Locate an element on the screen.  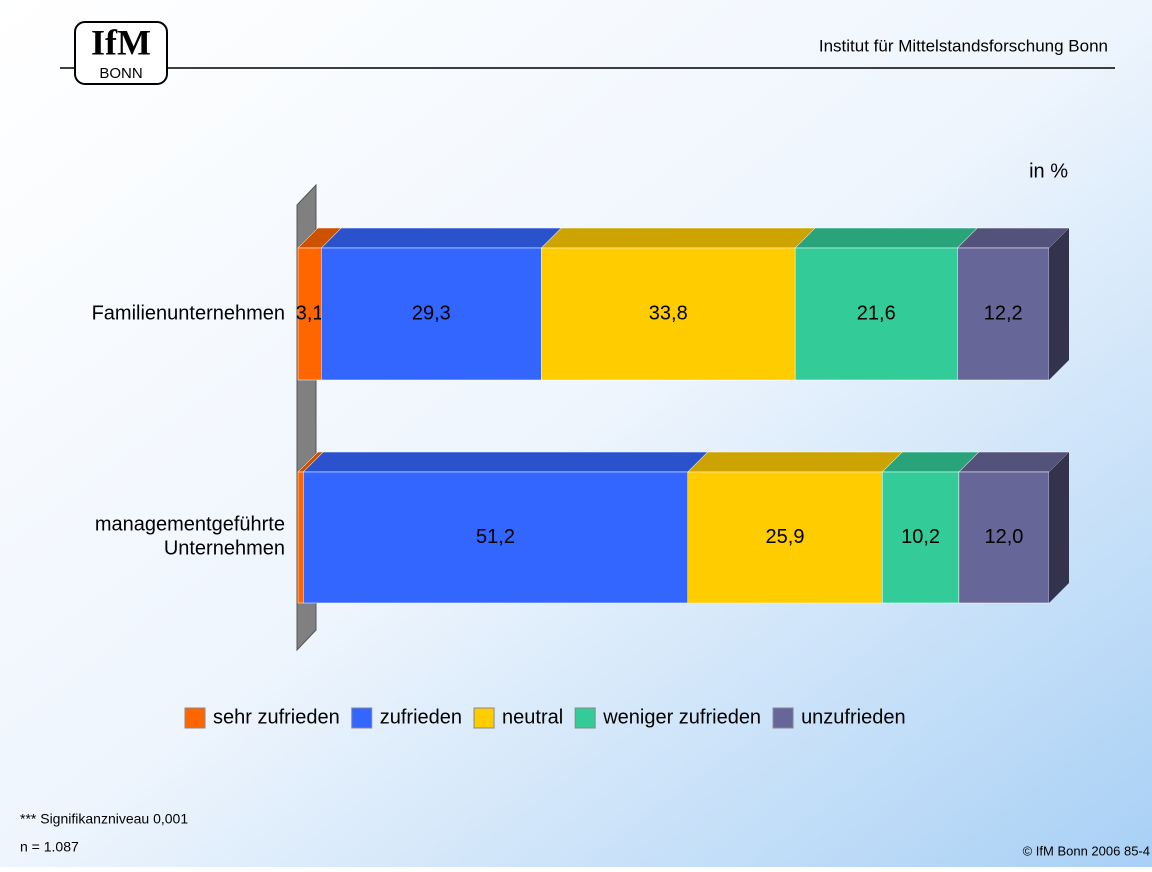
data-label: 12,0 is located at coordinates (1003, 537).